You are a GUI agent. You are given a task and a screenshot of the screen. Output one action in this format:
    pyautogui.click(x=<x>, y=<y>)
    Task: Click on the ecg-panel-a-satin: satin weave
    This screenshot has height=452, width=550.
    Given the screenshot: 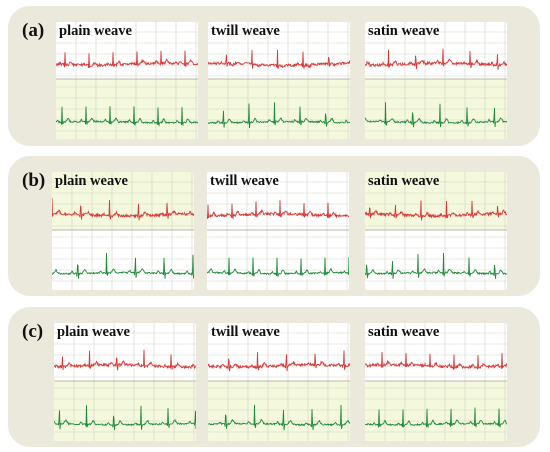 What is the action you would take?
    pyautogui.click(x=436, y=80)
    